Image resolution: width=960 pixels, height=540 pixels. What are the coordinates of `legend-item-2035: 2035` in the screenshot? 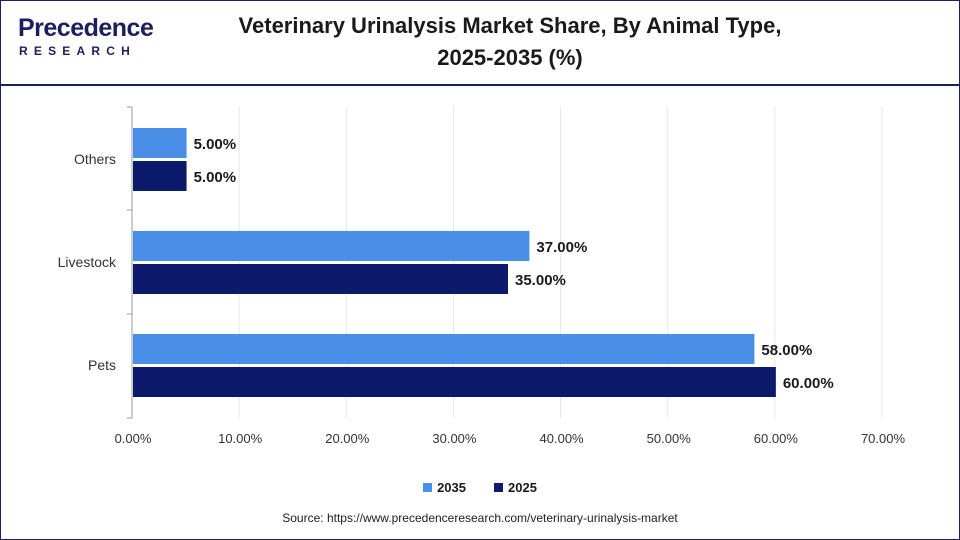 It's located at (444, 487).